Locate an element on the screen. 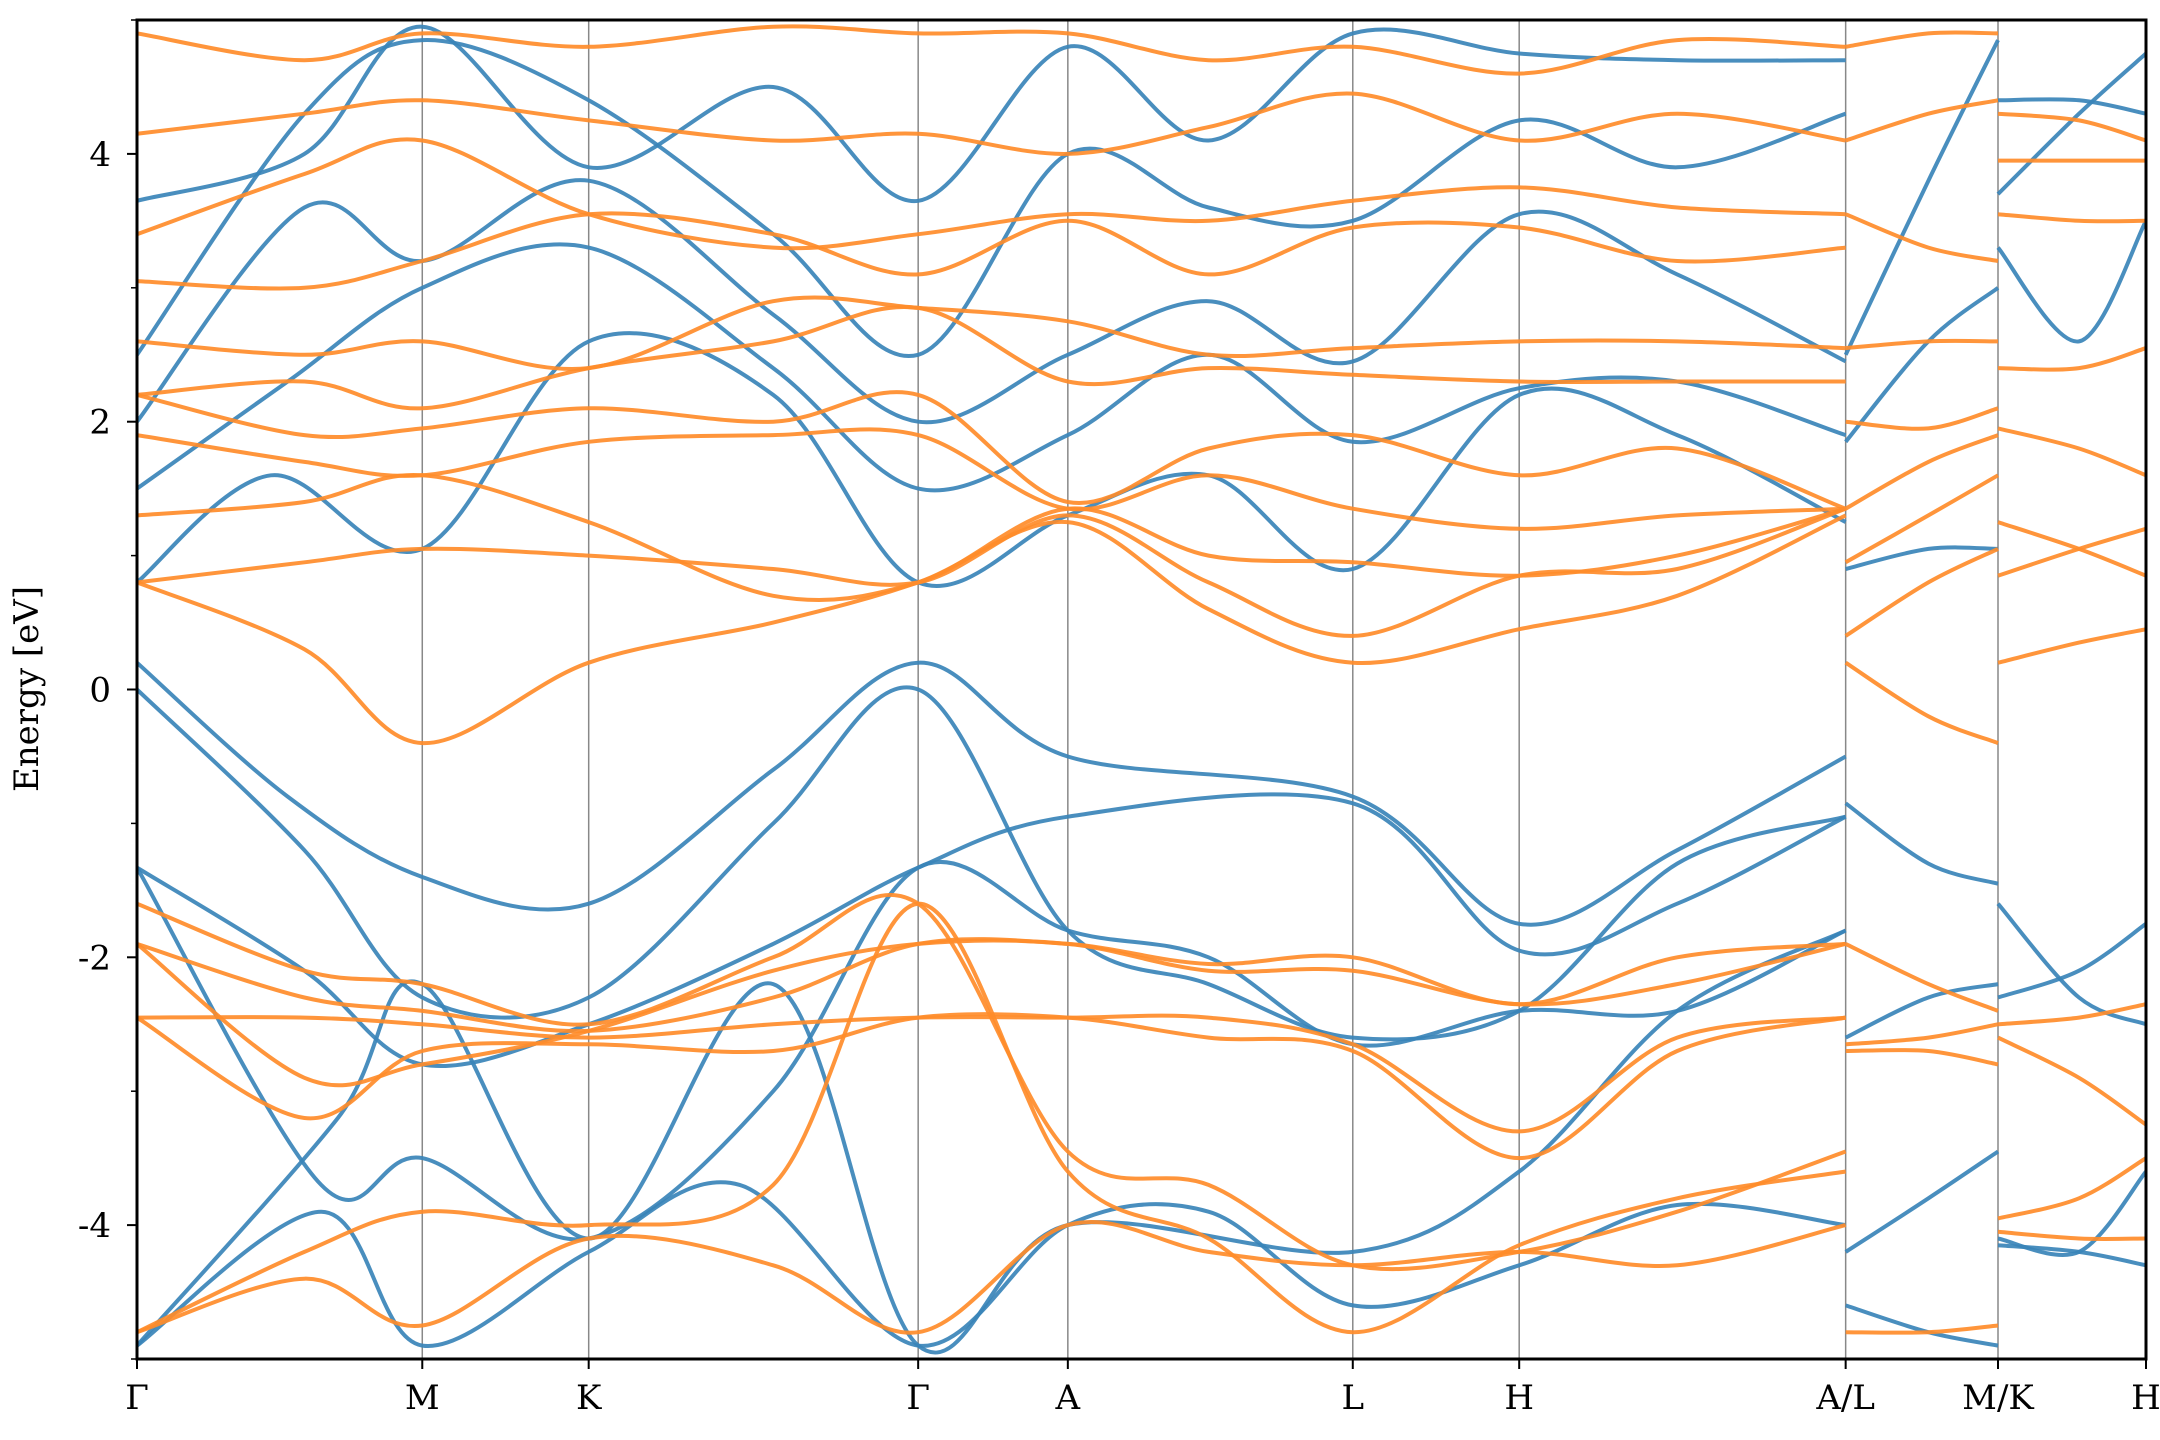 This screenshot has width=2160, height=1440. x-tick-label: A is located at coordinates (1068, 1398).